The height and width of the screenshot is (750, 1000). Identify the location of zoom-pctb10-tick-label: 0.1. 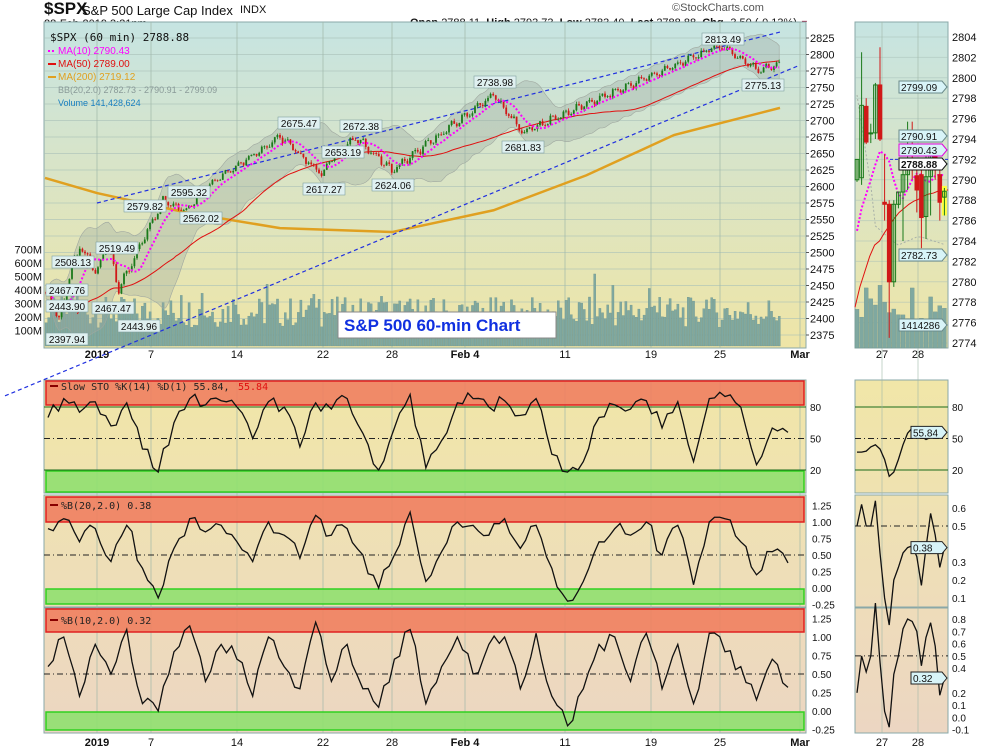
(959, 706).